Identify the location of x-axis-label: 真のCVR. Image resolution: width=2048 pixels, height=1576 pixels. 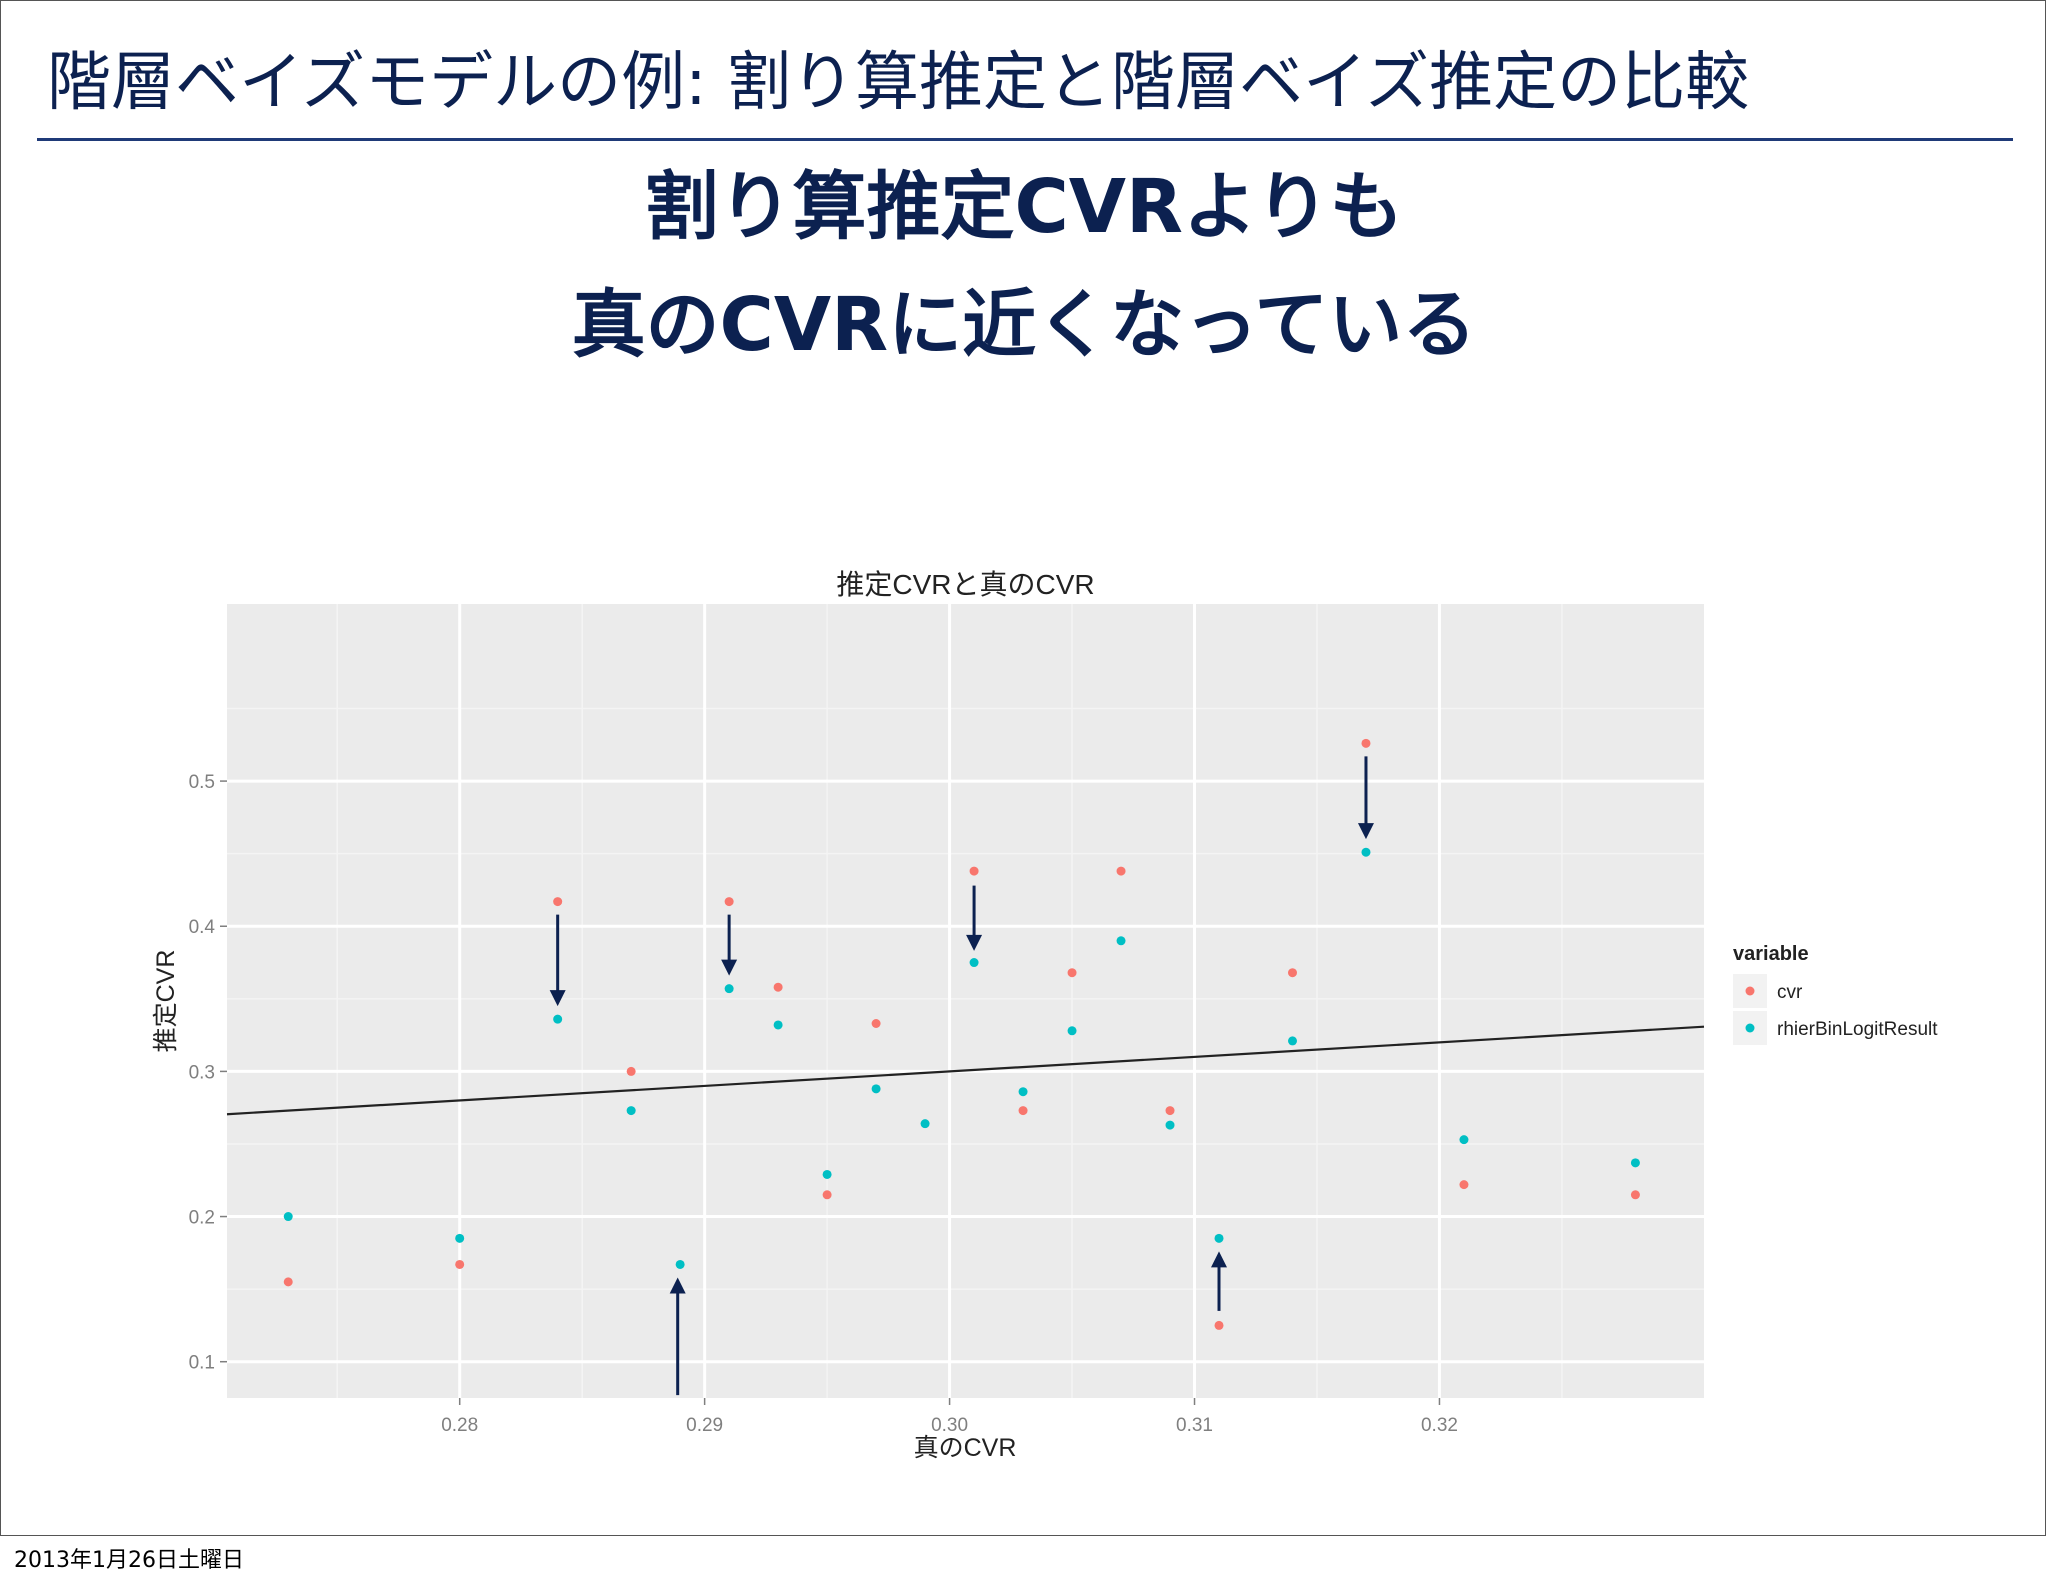
(965, 1448).